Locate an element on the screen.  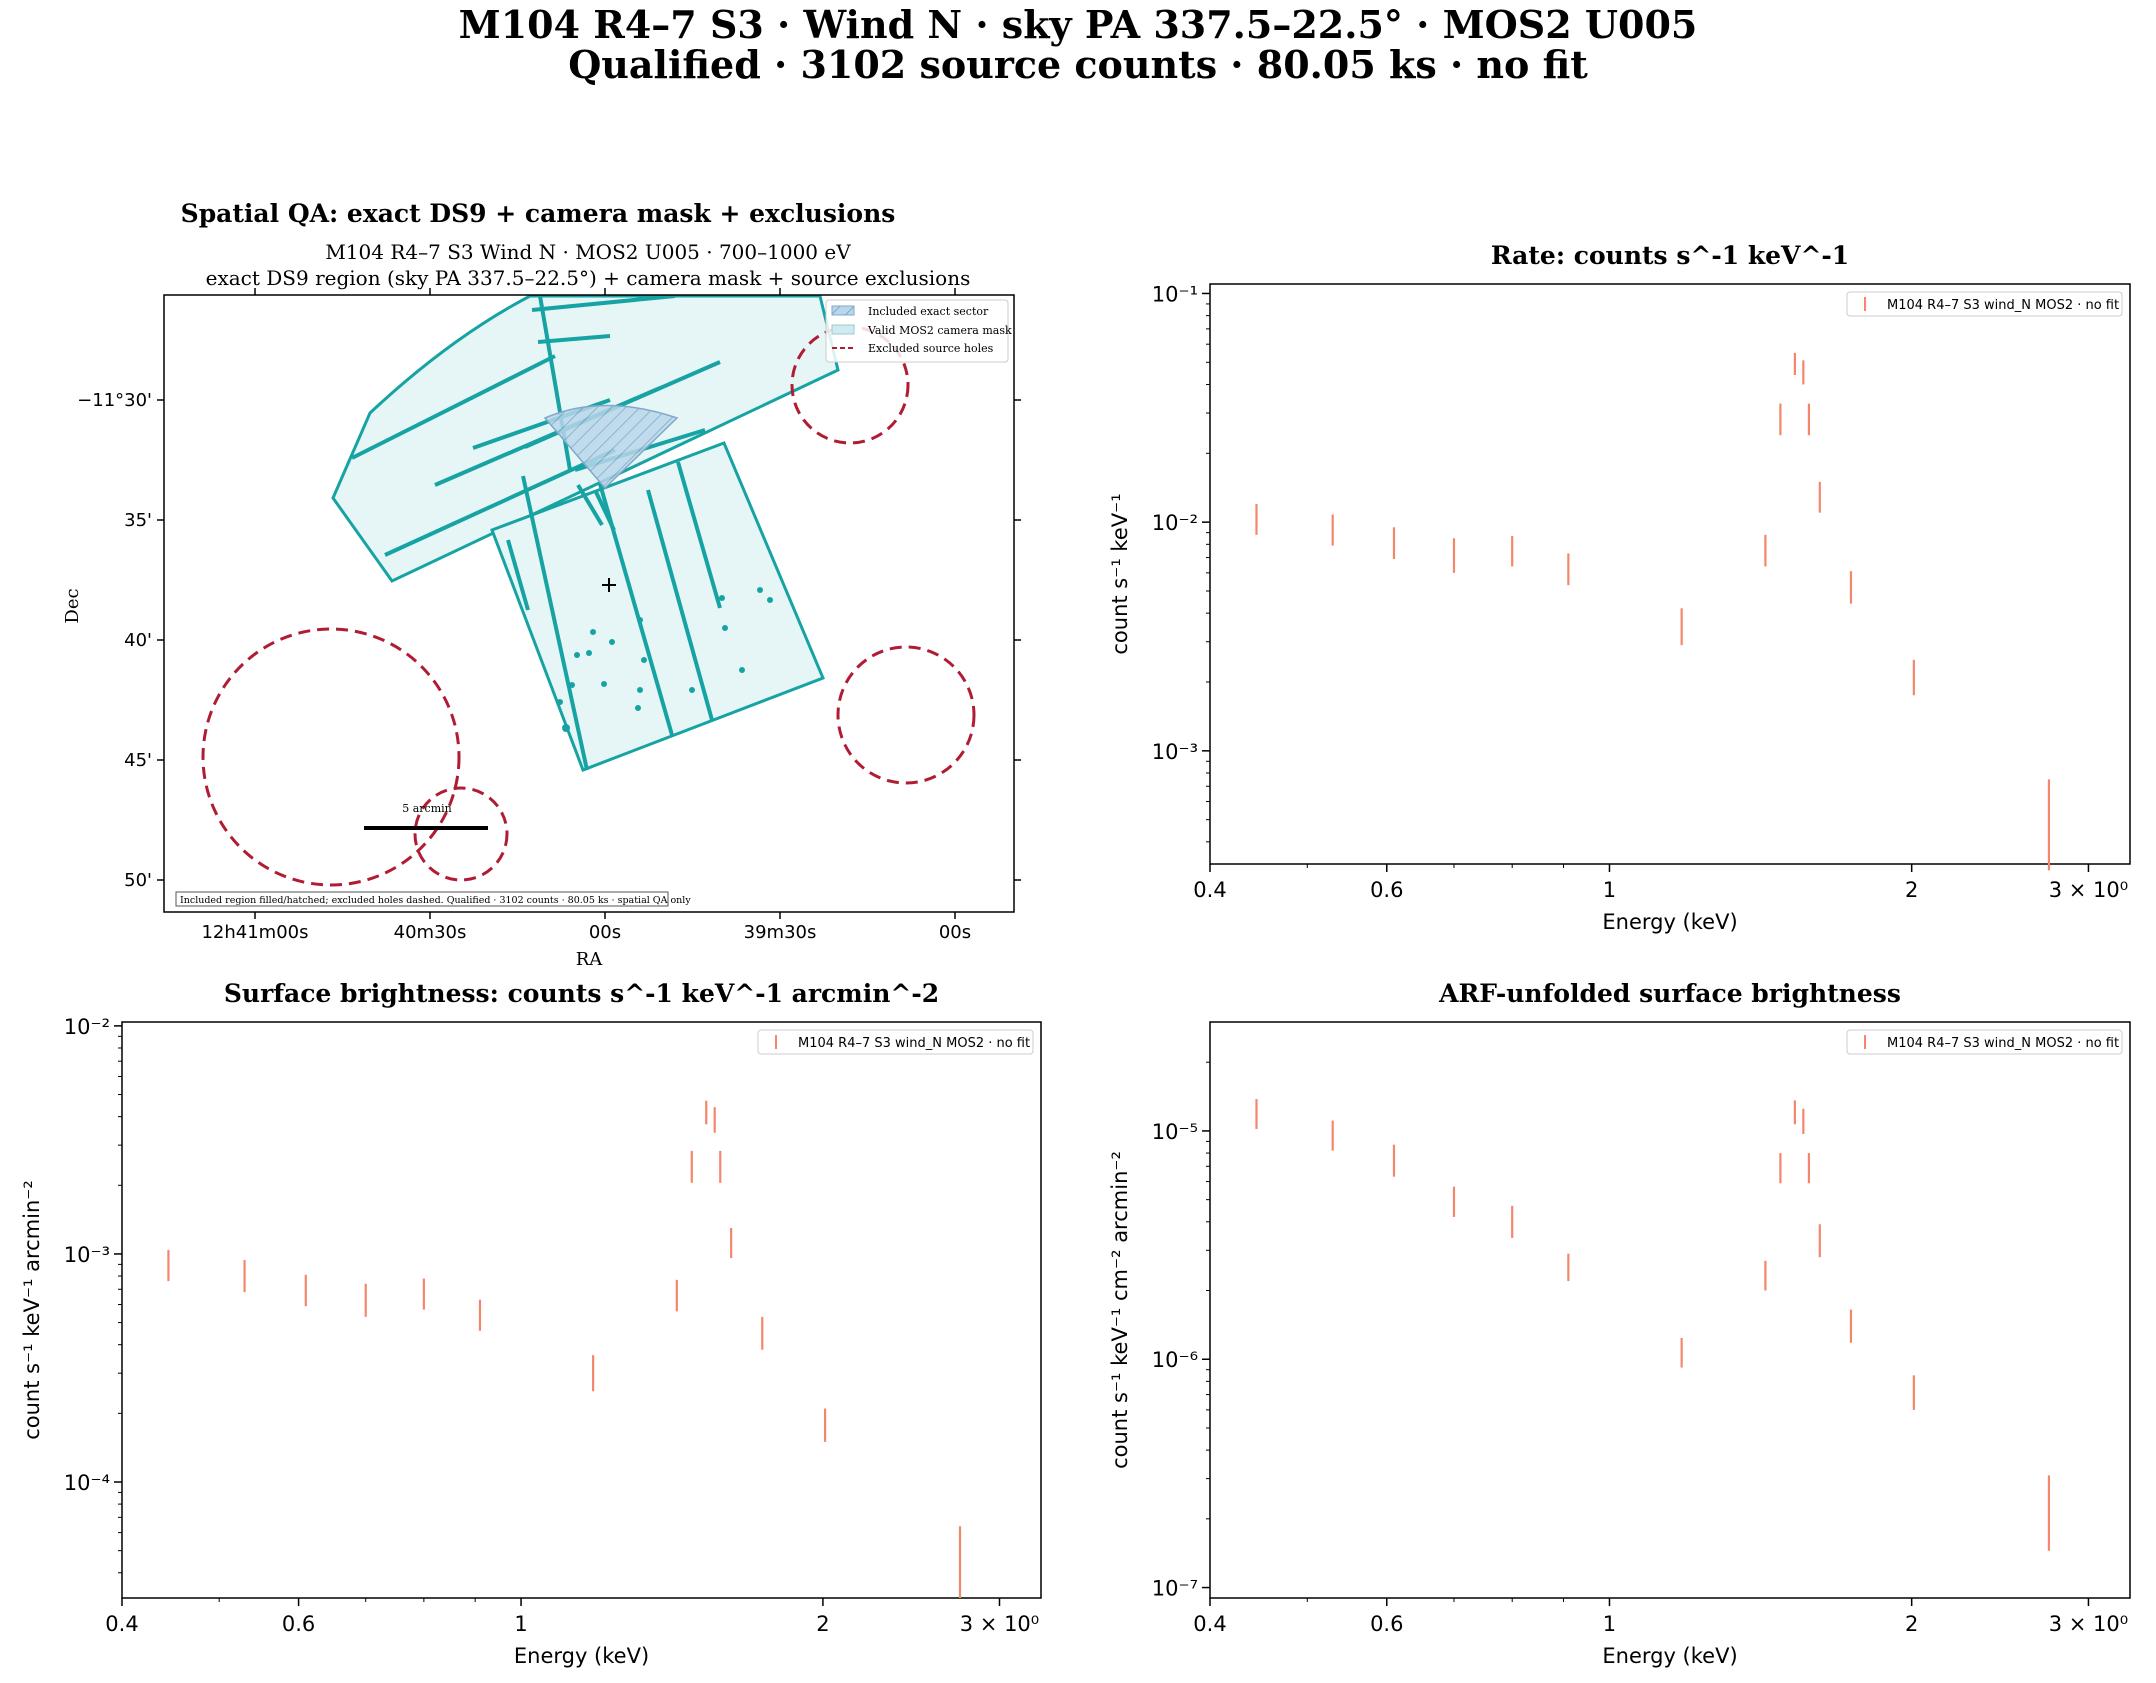
dec-tick-label: 50' is located at coordinates (138, 880).